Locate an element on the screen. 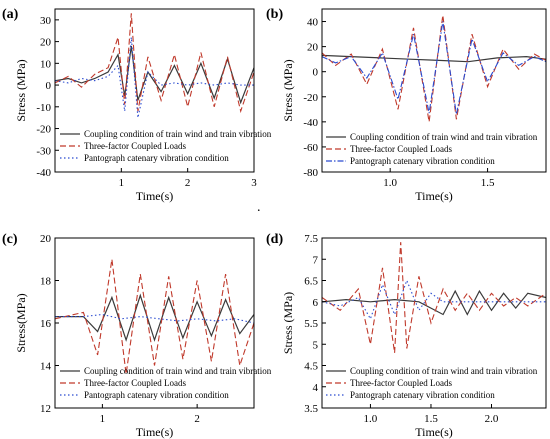  y-tick-label: 18 is located at coordinates (46, 282).